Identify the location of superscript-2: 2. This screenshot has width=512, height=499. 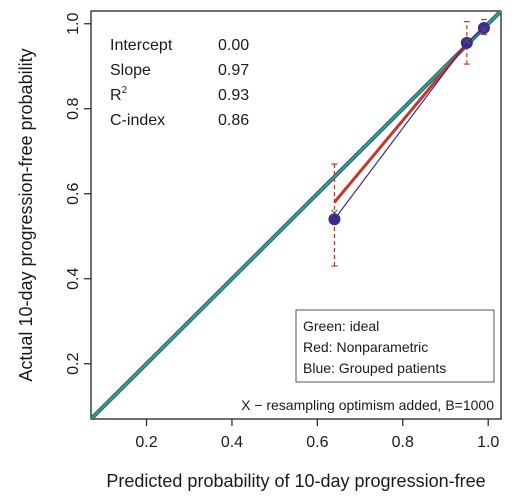
(125, 90).